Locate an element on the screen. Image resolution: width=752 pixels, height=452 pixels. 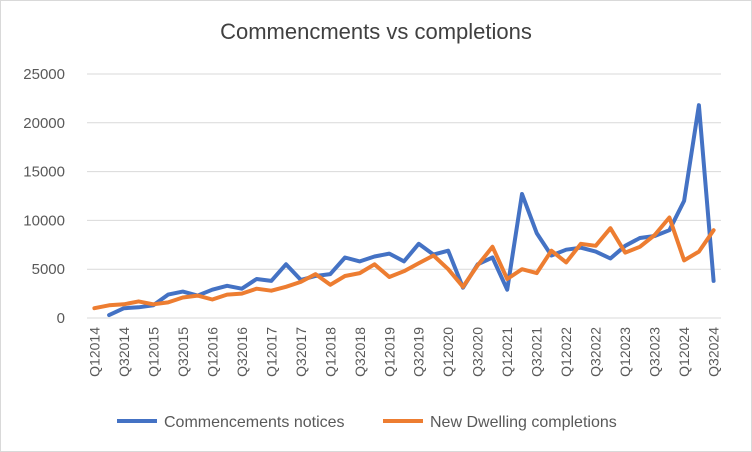
legend-label: New Dwelling completions is located at coordinates (523, 422).